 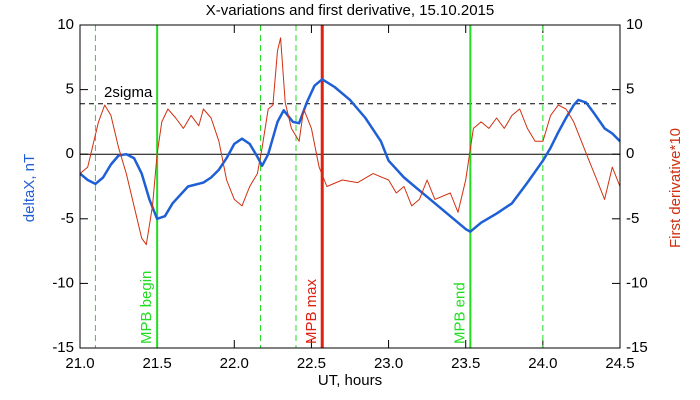 I want to click on y-tick-label: -15, so click(x=63, y=347).